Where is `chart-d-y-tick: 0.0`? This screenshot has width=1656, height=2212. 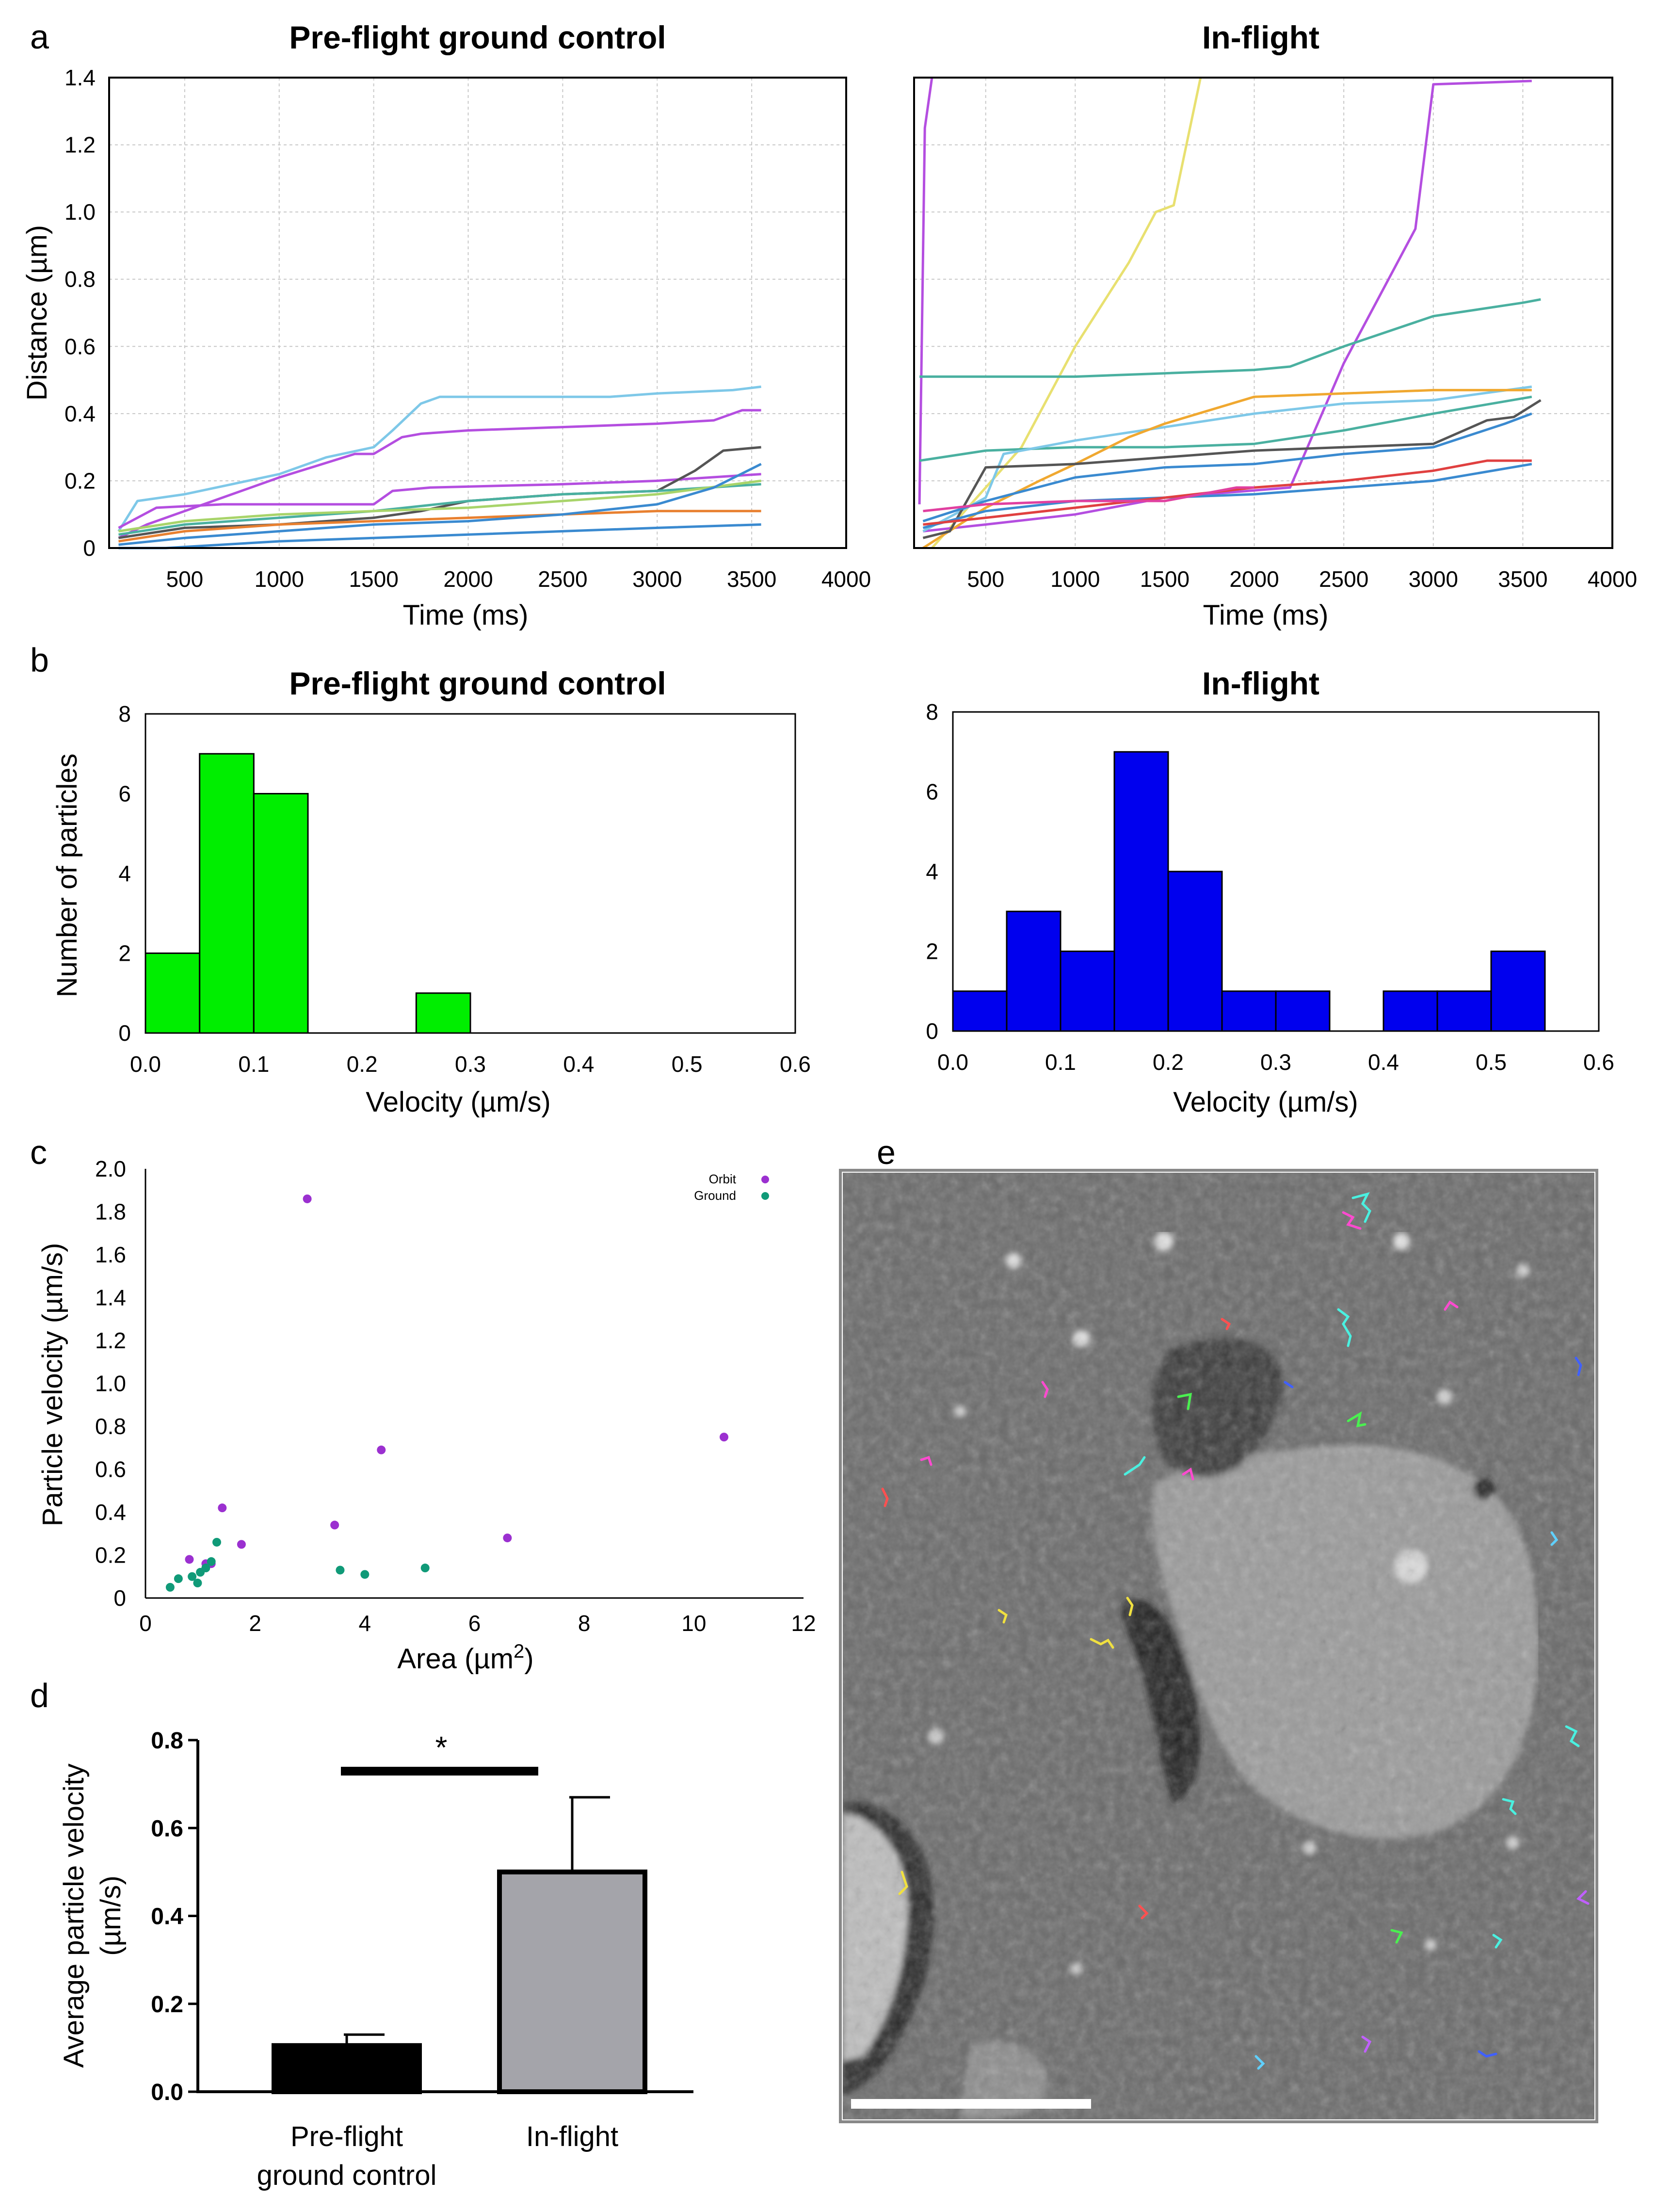
chart-d-y-tick: 0.0 is located at coordinates (167, 2092).